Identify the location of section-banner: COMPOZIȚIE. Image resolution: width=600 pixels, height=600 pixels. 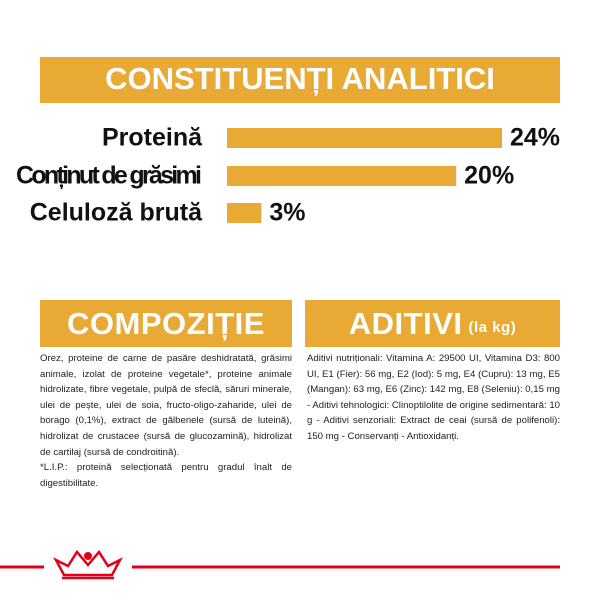
(166, 323).